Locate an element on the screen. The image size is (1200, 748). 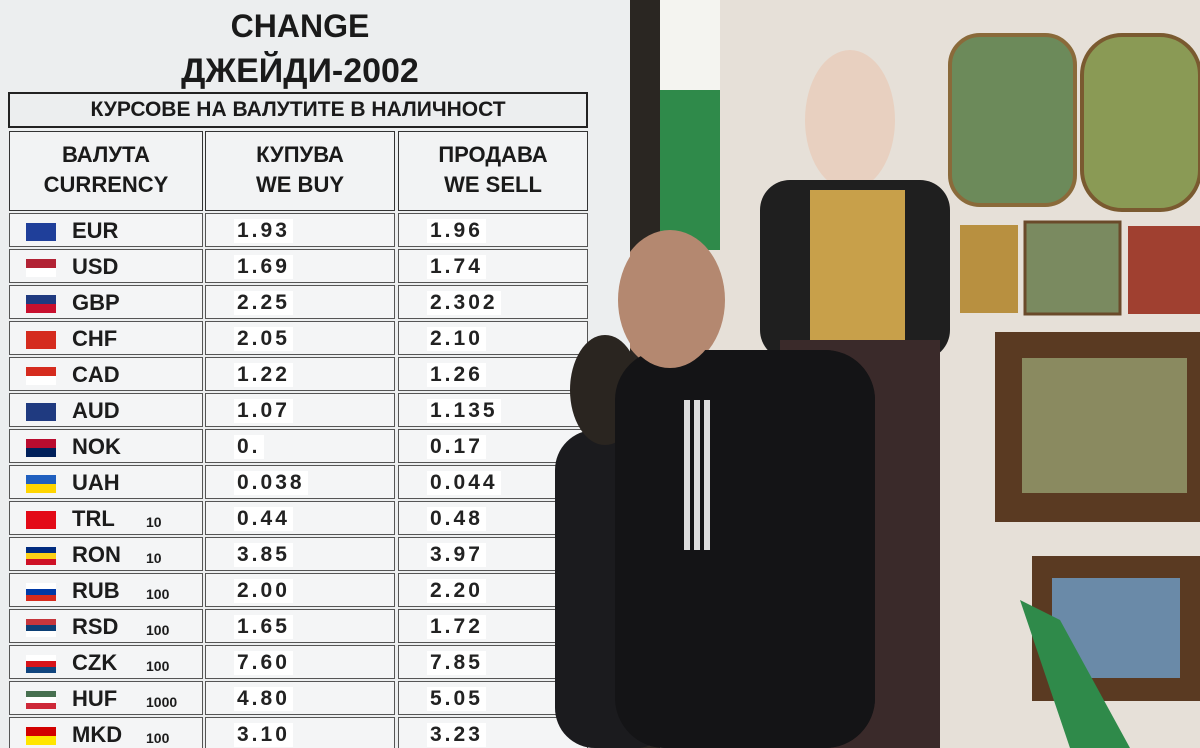
board-subtitle: КУРСОВЕ НА ВАЛУТИТЕ В НАЛИЧНОСТ is located at coordinates (298, 110).